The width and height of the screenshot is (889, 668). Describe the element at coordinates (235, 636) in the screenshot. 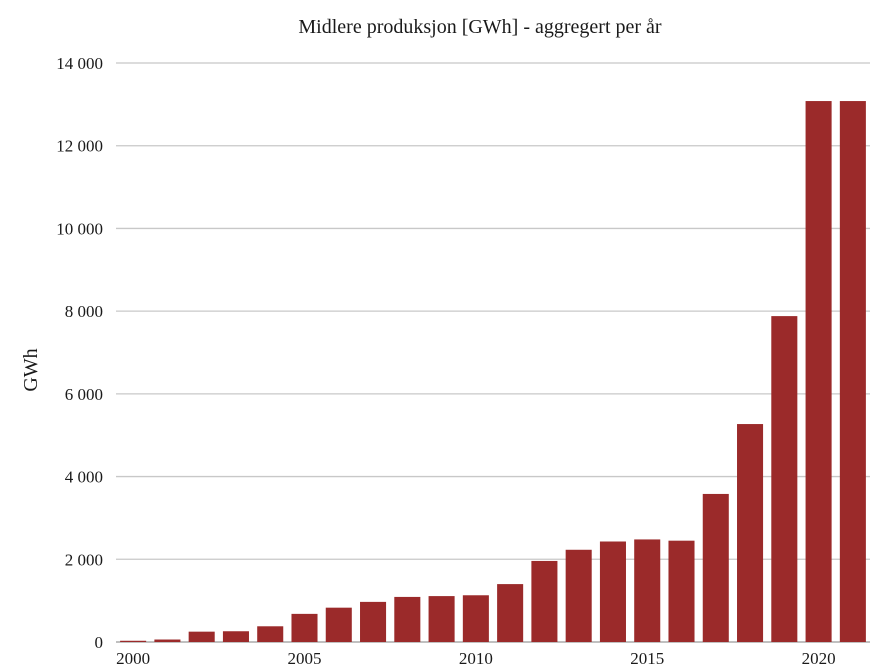

I see `bar-2003` at that location.